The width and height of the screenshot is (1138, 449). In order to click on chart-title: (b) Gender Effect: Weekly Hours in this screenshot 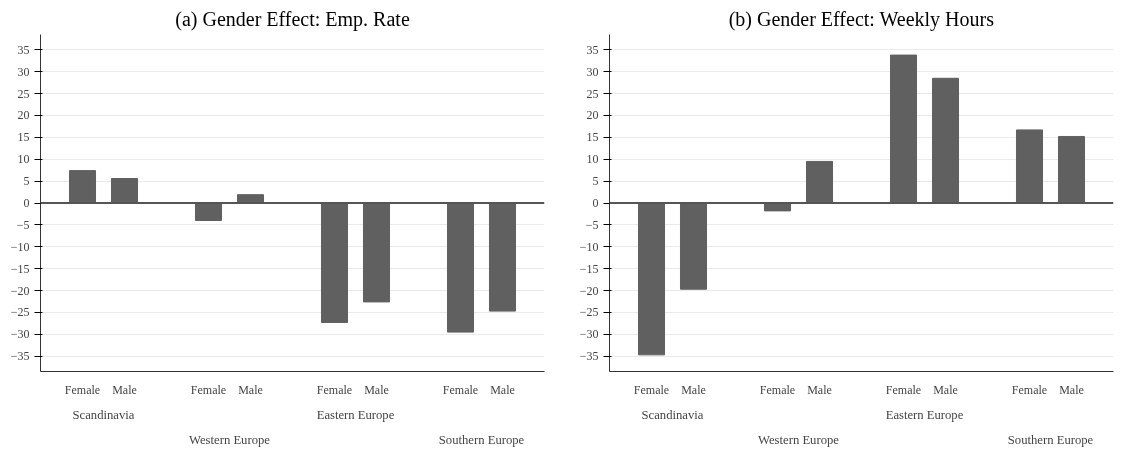, I will do `click(861, 19)`.